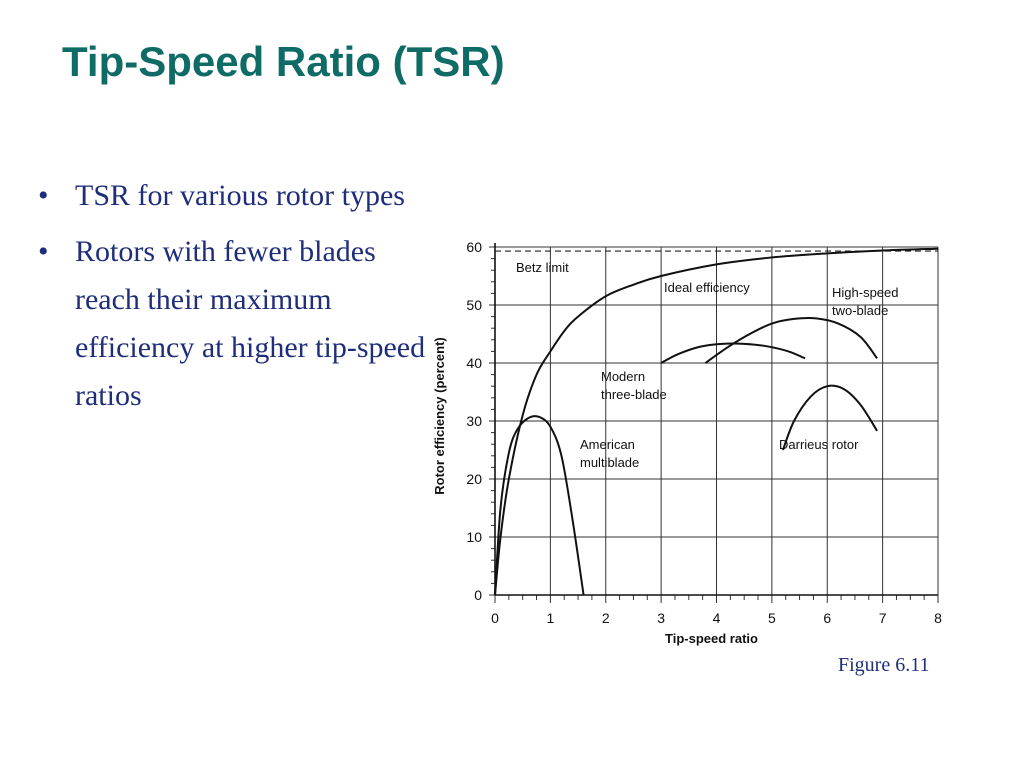 The height and width of the screenshot is (768, 1024). What do you see at coordinates (827, 618) in the screenshot?
I see `x-tick-label: 6` at bounding box center [827, 618].